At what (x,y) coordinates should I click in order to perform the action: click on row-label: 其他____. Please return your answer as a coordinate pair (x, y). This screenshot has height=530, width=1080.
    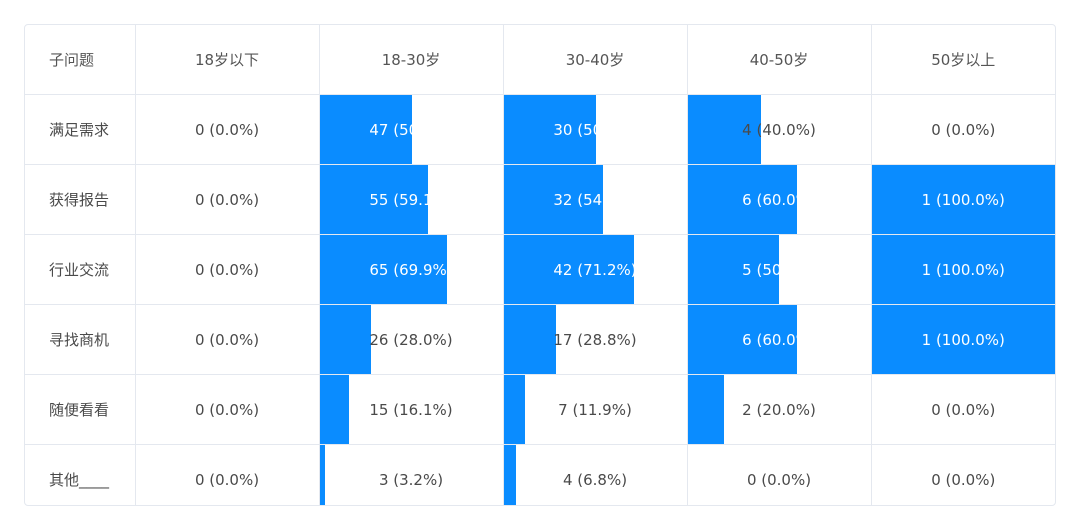
    Looking at the image, I should click on (80, 474).